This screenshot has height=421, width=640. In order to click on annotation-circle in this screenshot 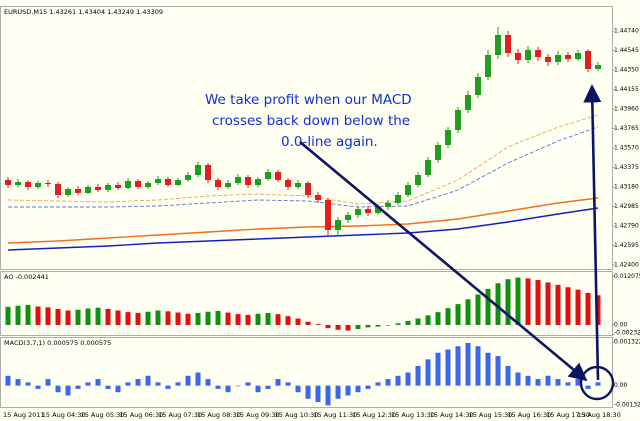, I will do `click(597, 383)`.